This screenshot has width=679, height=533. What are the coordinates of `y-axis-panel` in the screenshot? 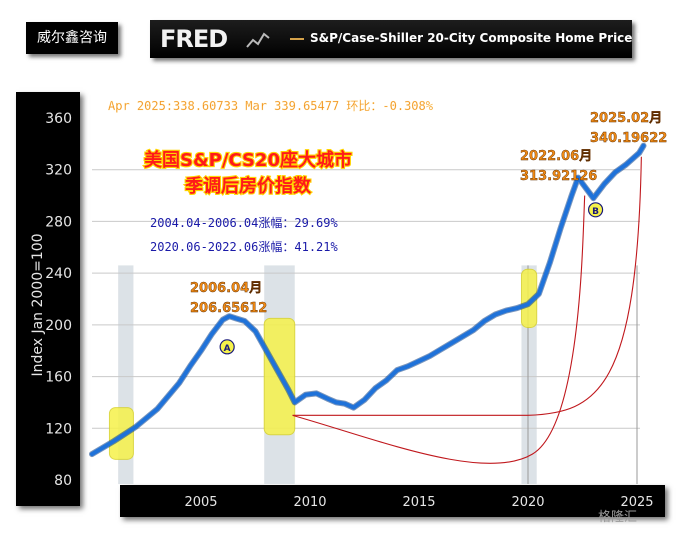 It's located at (48, 299).